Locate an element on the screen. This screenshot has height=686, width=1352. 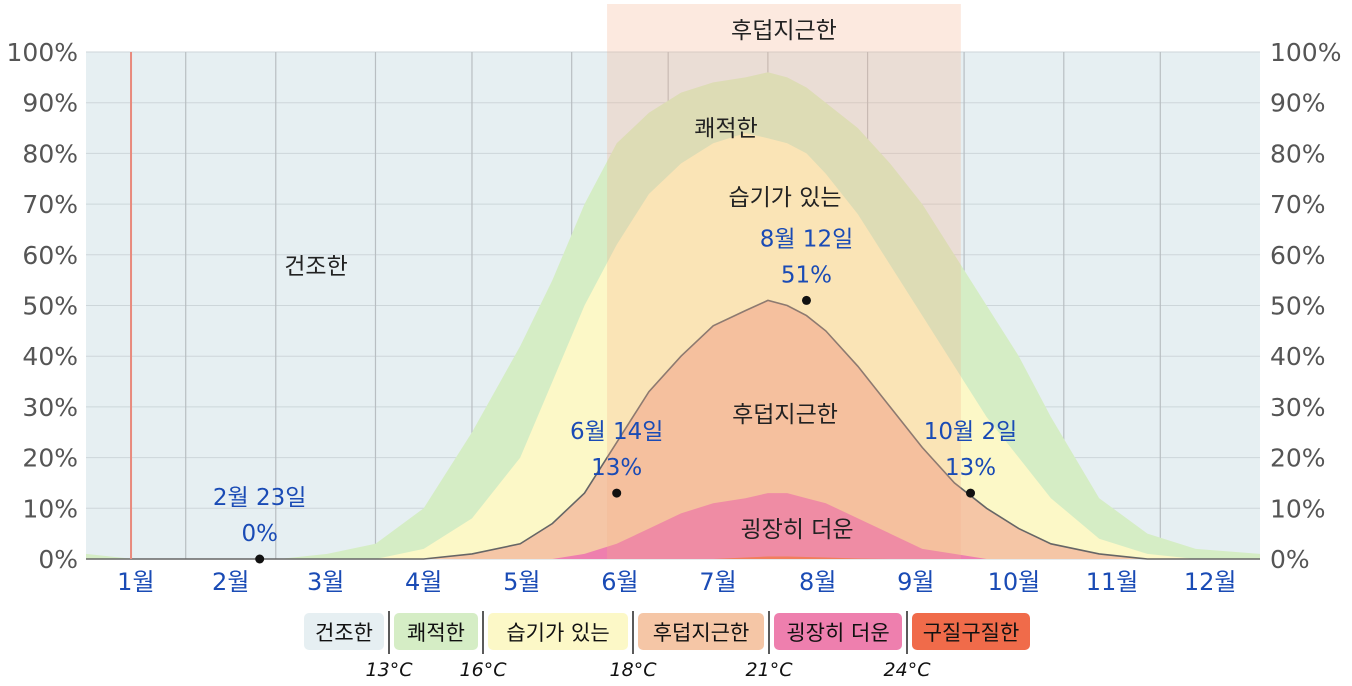
month-label: 3월 is located at coordinates (325, 582).